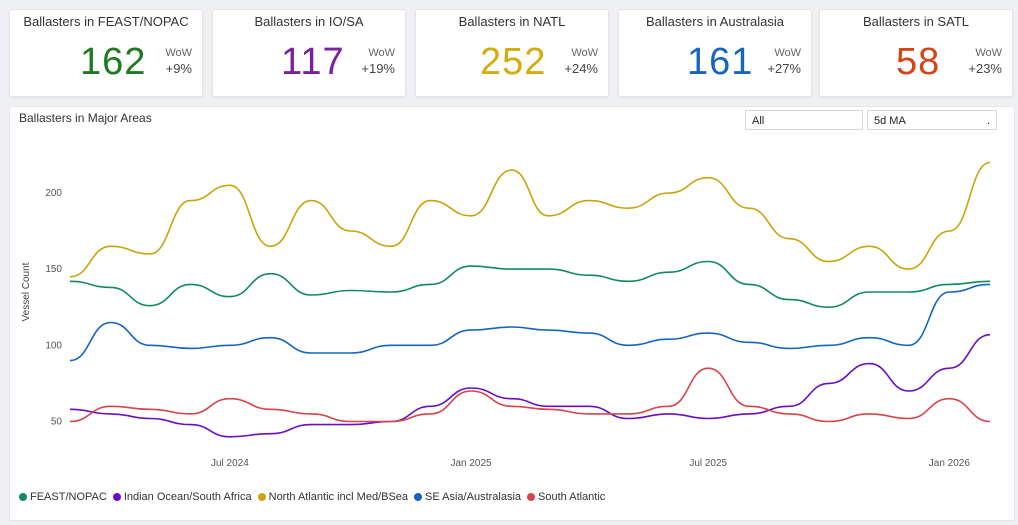 This screenshot has height=525, width=1018. What do you see at coordinates (512, 21) in the screenshot?
I see `kpi-title: Ballasters in NATL` at bounding box center [512, 21].